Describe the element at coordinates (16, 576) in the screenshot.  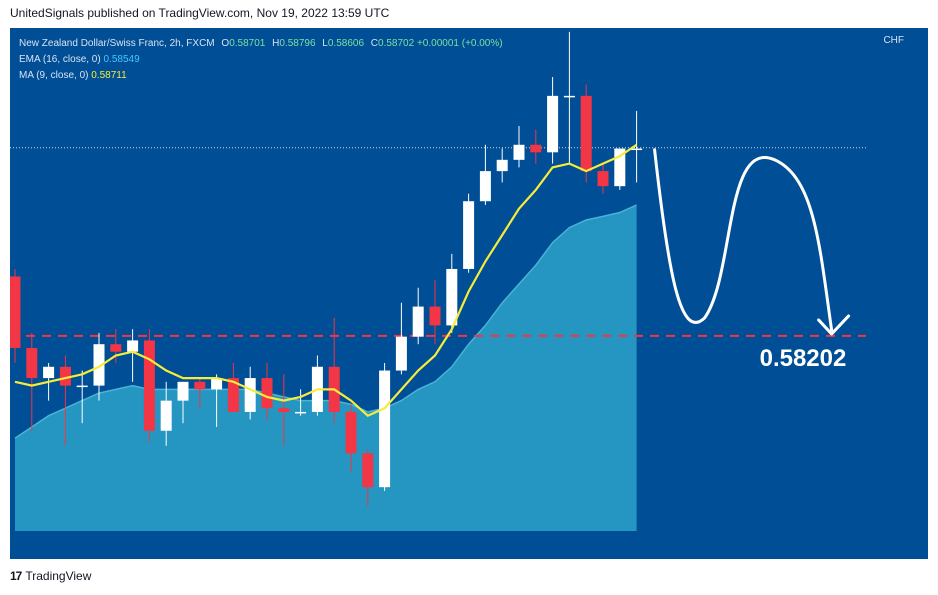
I see `tradingview-logo-icon: 17` at that location.